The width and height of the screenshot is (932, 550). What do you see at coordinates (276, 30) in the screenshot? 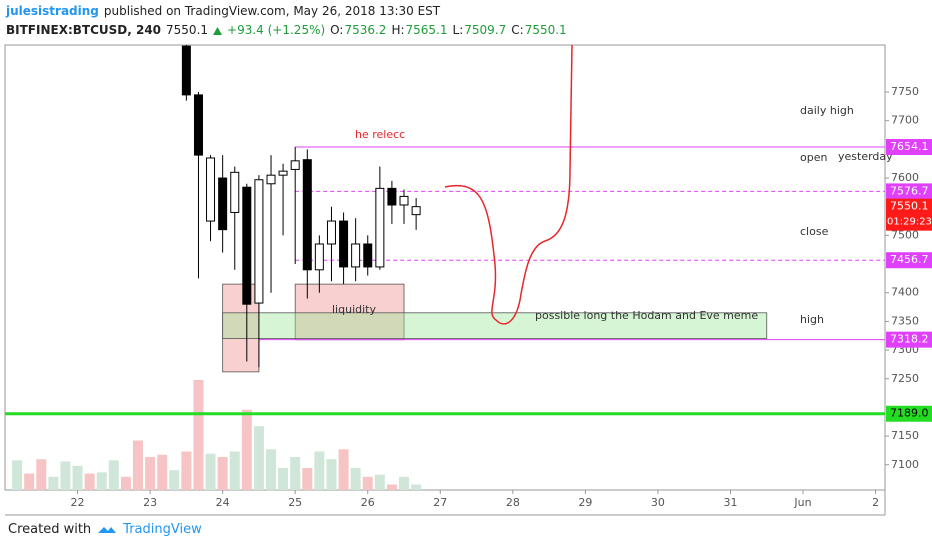
I see `change: +93.4 (+1.25%)` at bounding box center [276, 30].